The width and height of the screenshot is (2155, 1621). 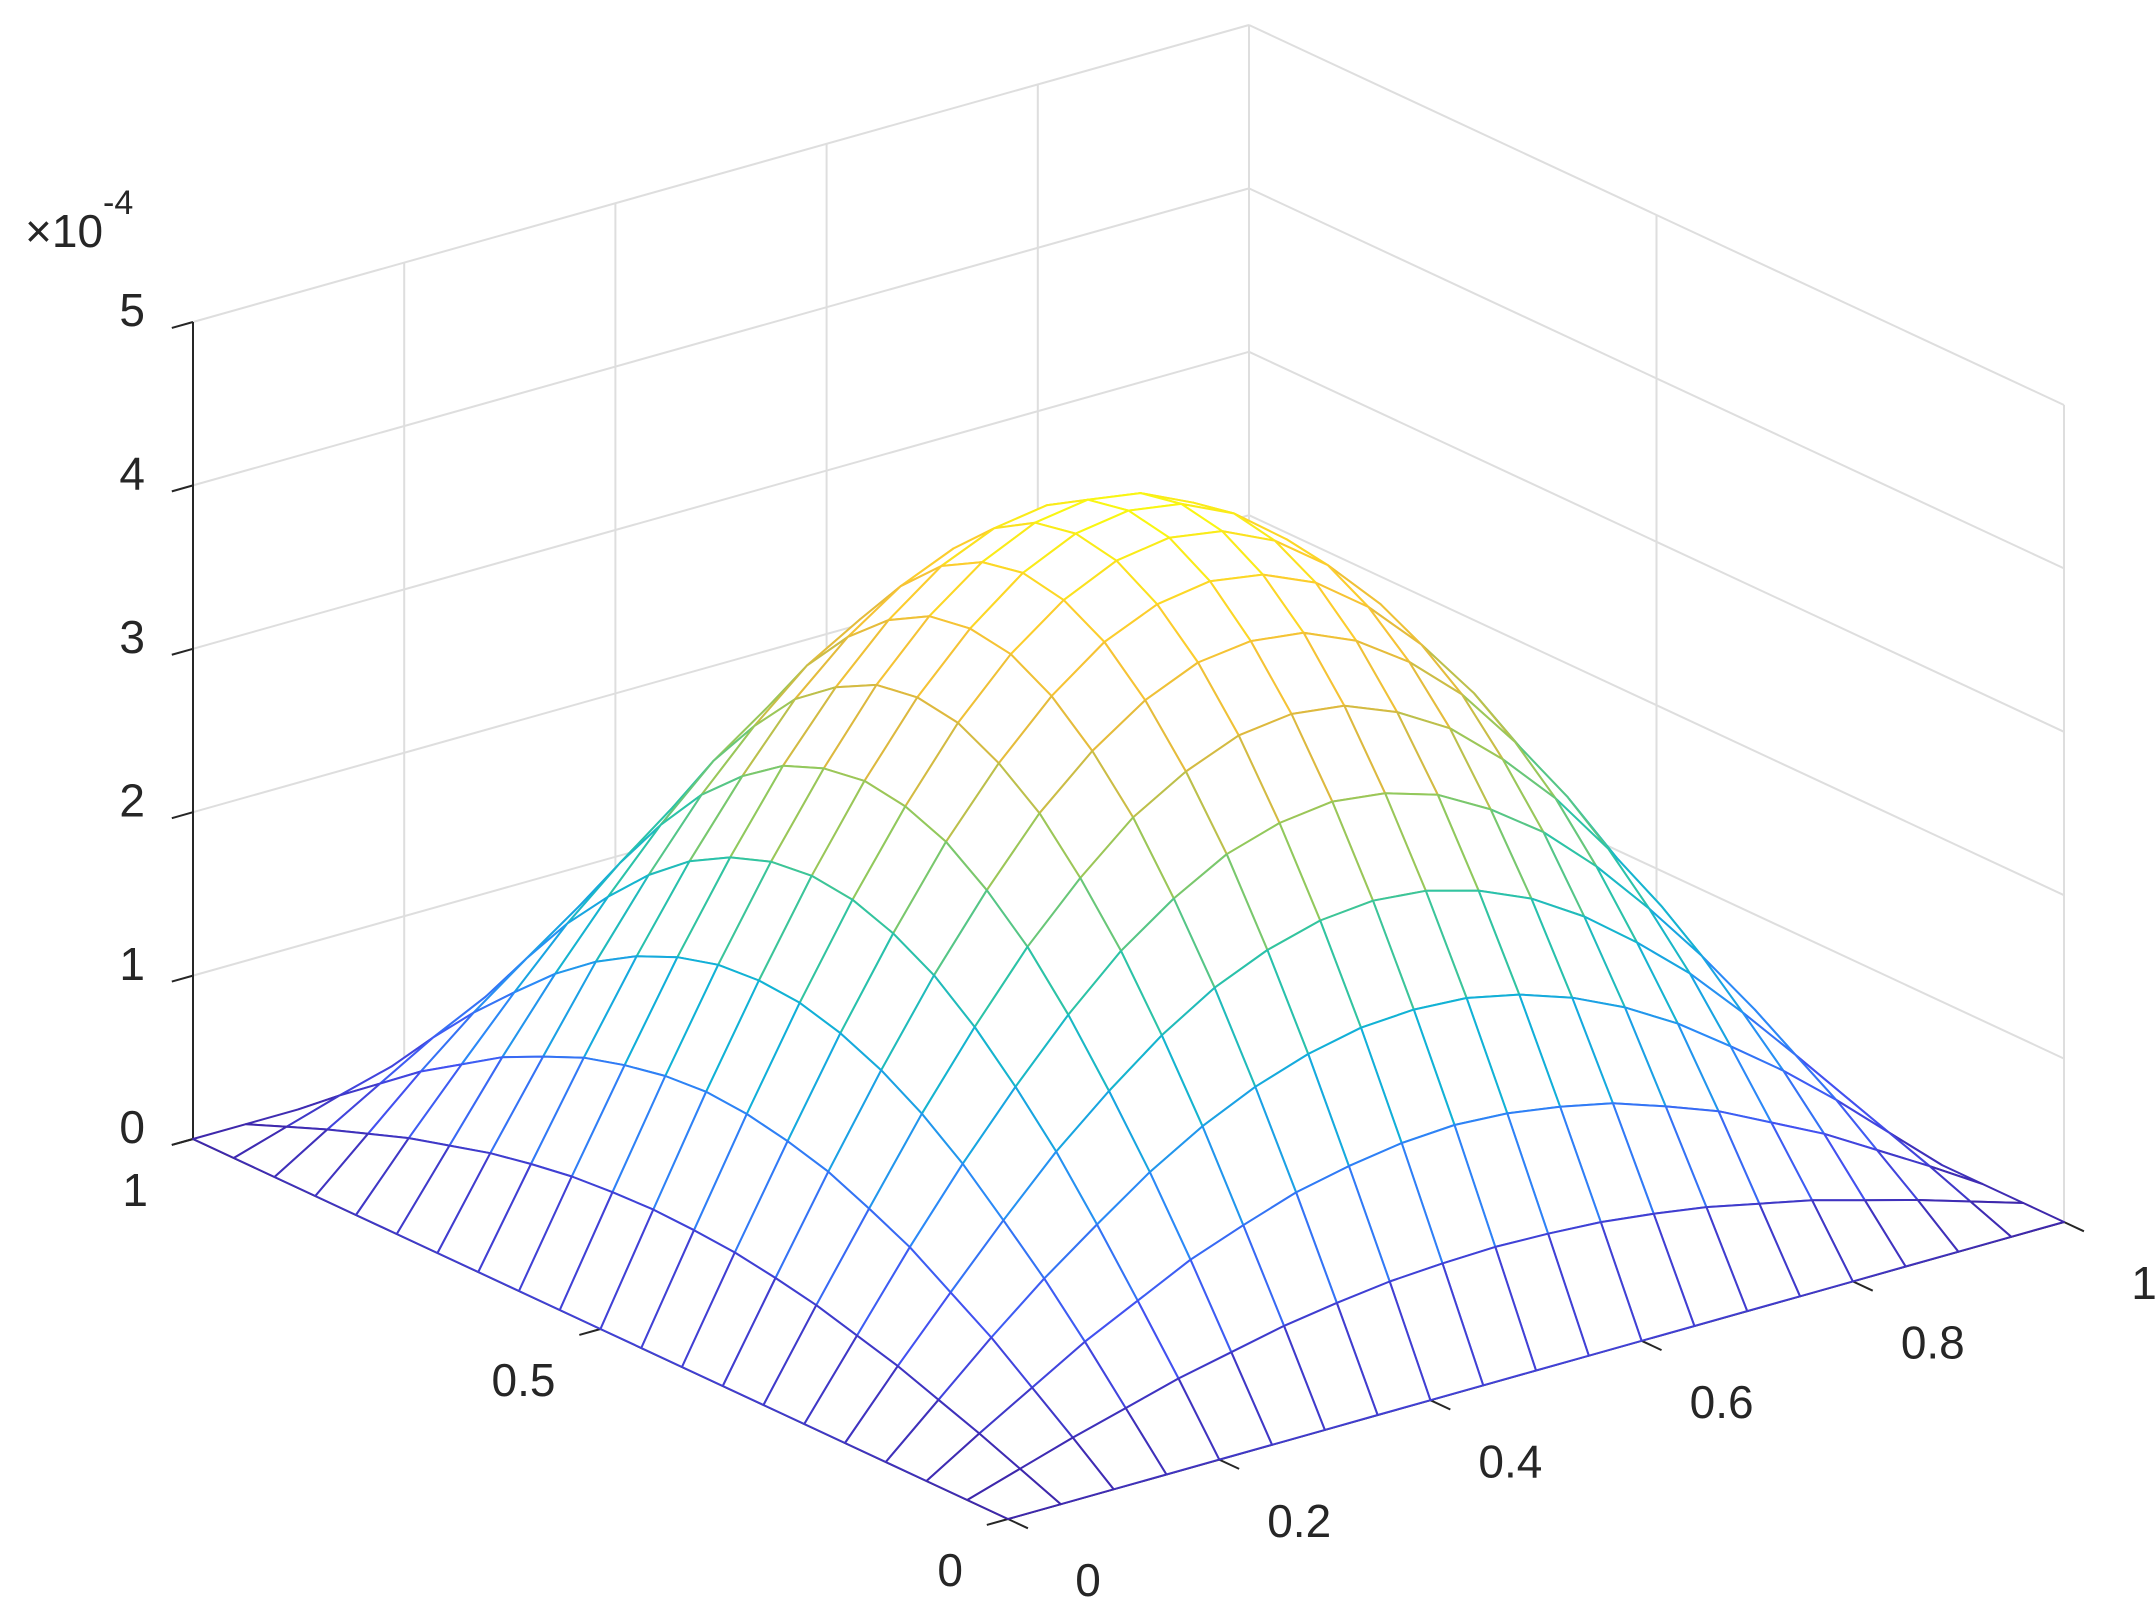 I want to click on z-exponent: ×10⁻⁴, so click(x=79, y=220).